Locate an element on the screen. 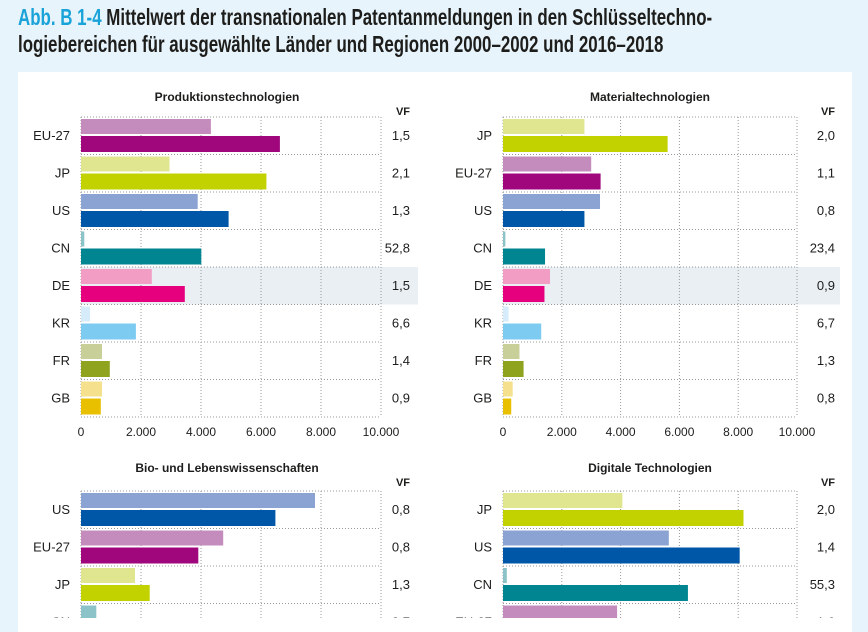  chart-title: Digitale Technologien is located at coordinates (650, 468).